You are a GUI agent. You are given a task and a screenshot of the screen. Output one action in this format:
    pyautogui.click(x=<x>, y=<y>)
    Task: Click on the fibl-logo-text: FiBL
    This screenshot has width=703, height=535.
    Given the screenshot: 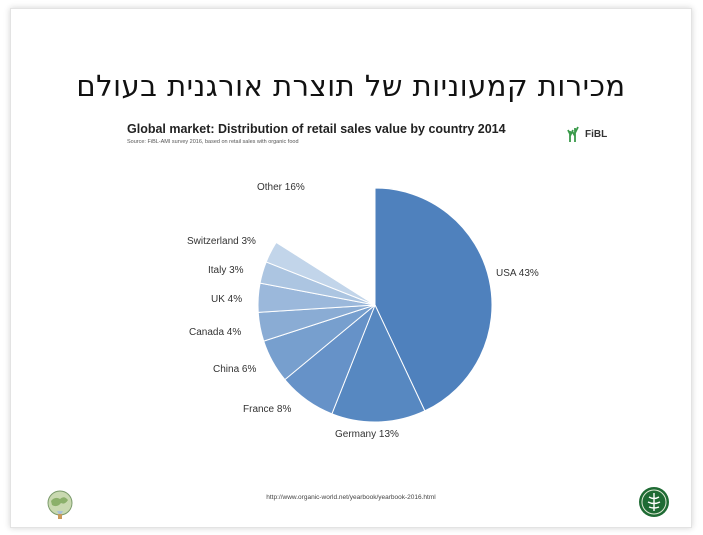 What is the action you would take?
    pyautogui.click(x=596, y=134)
    